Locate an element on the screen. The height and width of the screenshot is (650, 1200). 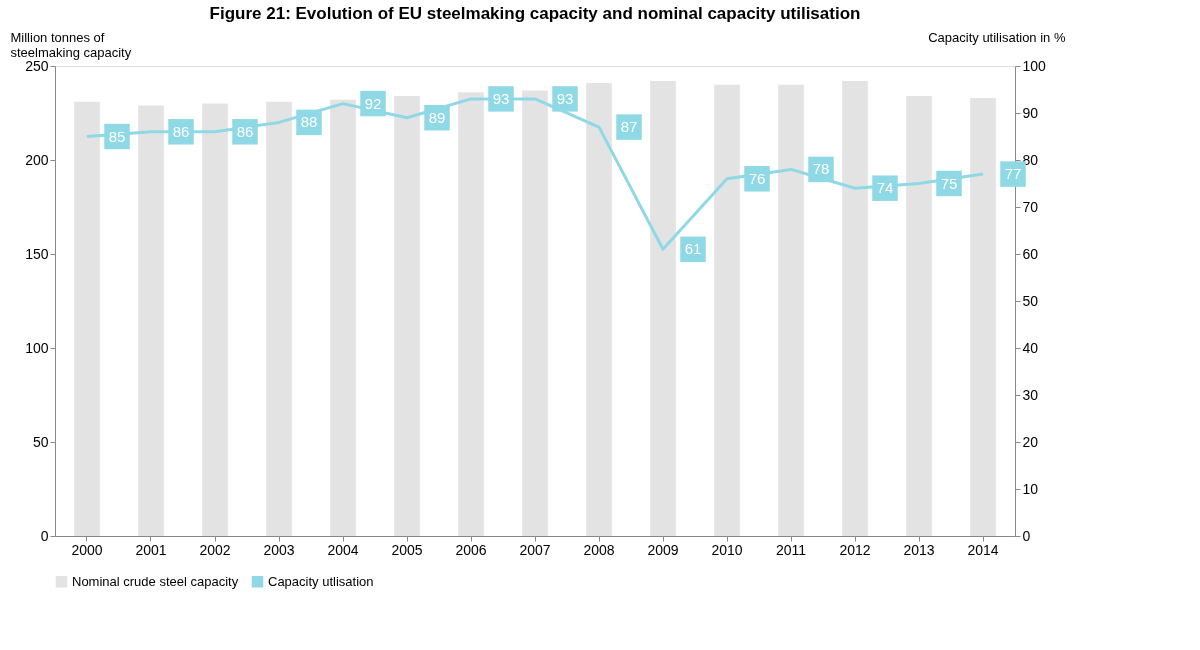
y2-tick-label: 40 is located at coordinates (1030, 347).